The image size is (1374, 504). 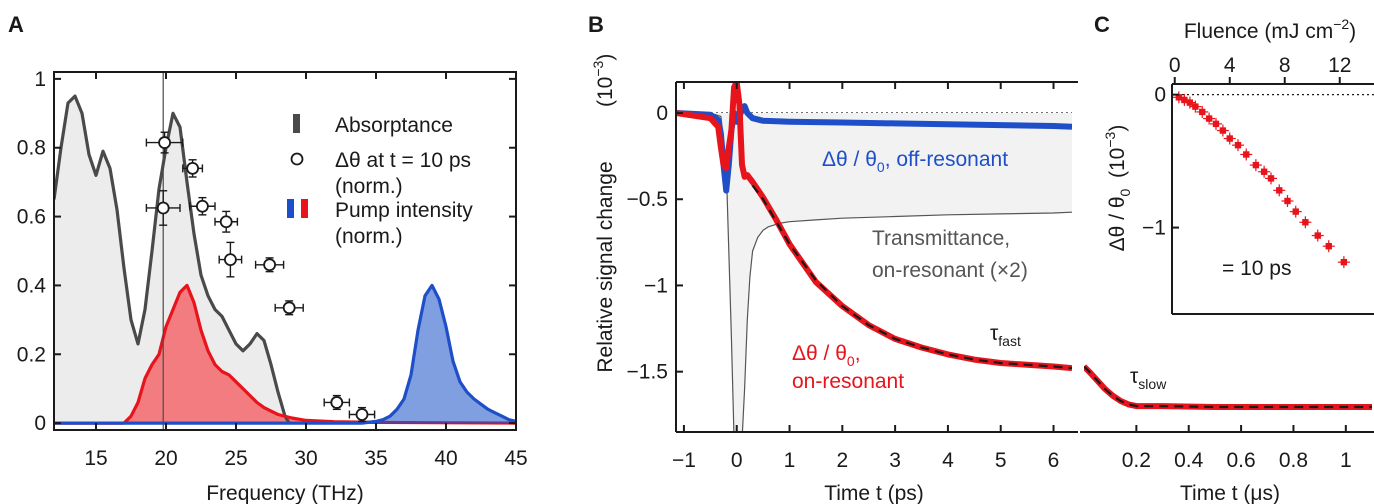 What do you see at coordinates (296, 123) in the screenshot?
I see `panel-a-legend-absorptance-swatch` at bounding box center [296, 123].